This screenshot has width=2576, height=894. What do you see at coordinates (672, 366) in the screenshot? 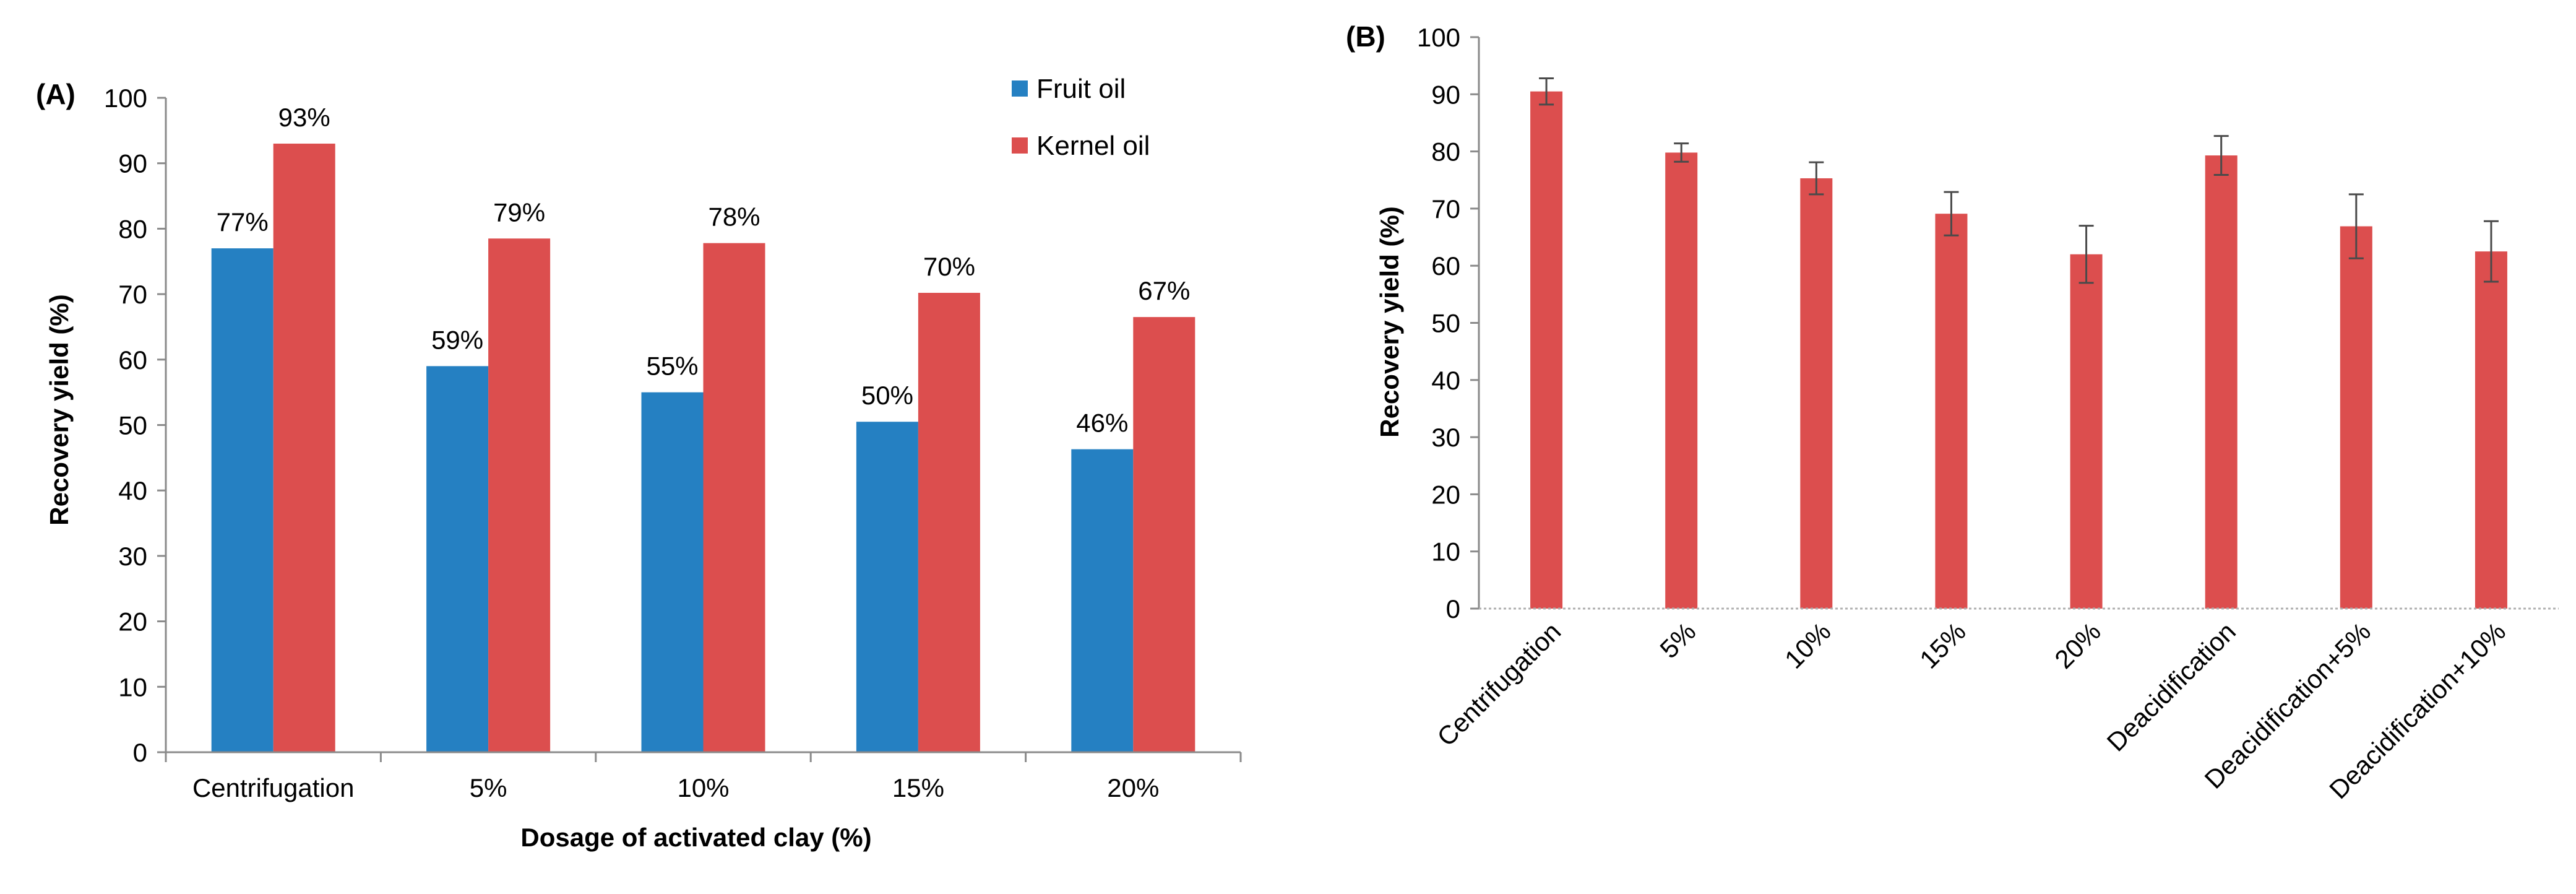
I see `panel-a-data-label: 55%` at bounding box center [672, 366].